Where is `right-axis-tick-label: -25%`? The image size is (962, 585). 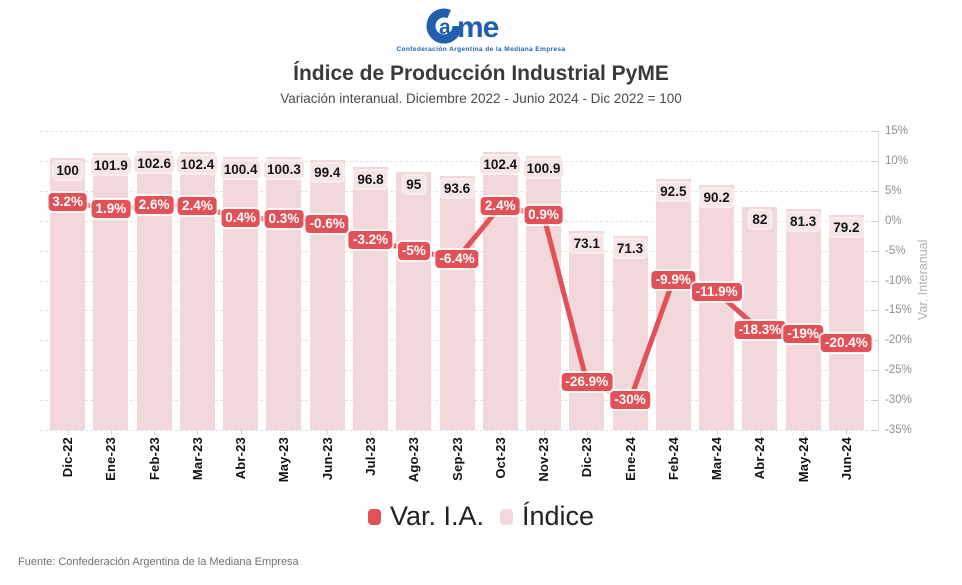
right-axis-tick-label: -25% is located at coordinates (898, 370).